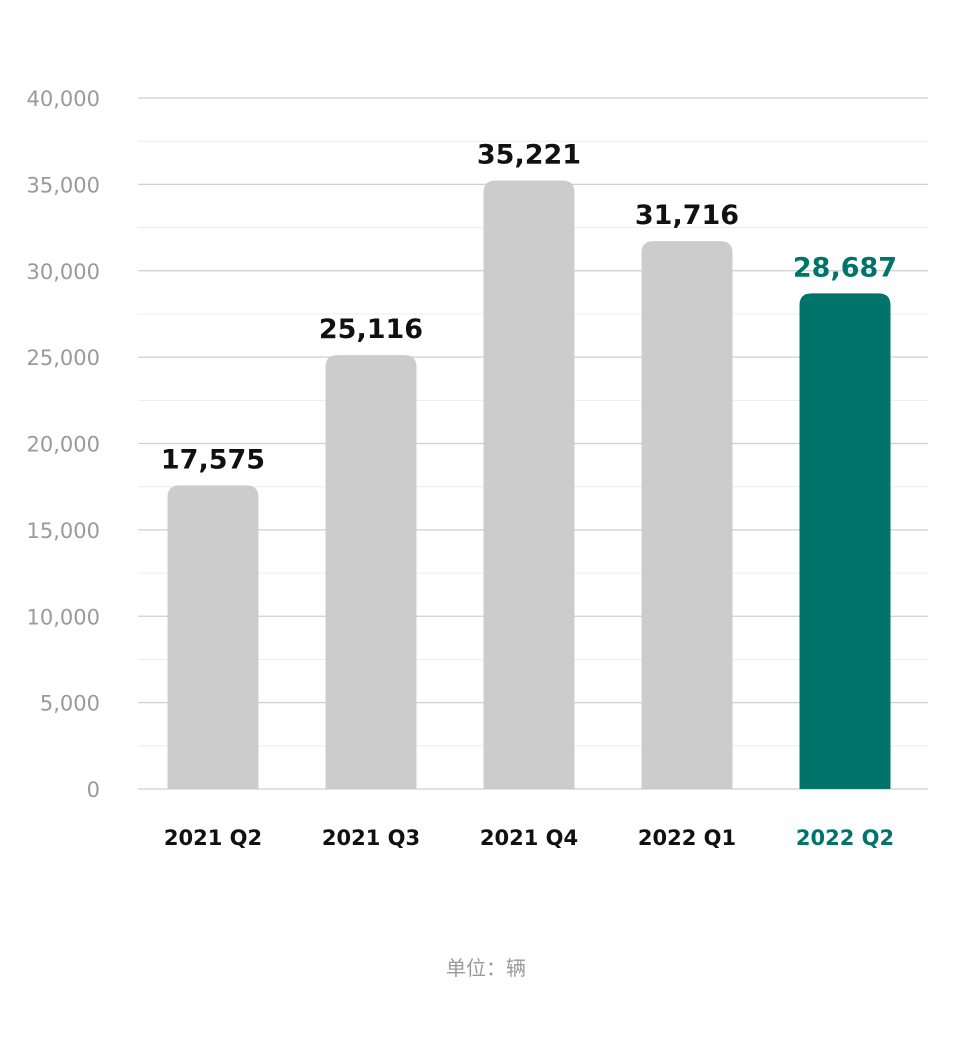 The width and height of the screenshot is (972, 1055). Describe the element at coordinates (687, 515) in the screenshot. I see `bar-2022-q1` at that location.